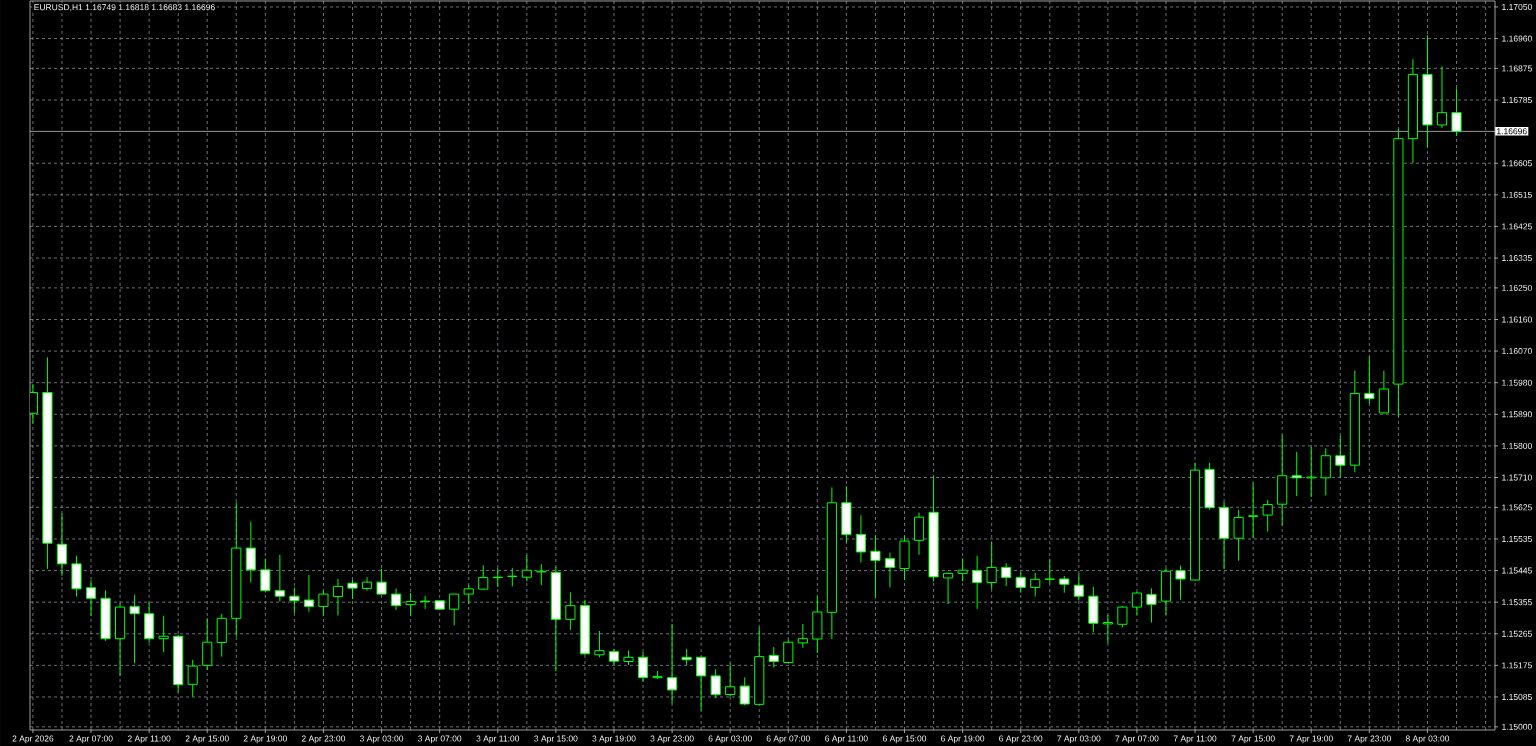  What do you see at coordinates (1517, 696) in the screenshot?
I see `y-tick-label: 1.15085` at bounding box center [1517, 696].